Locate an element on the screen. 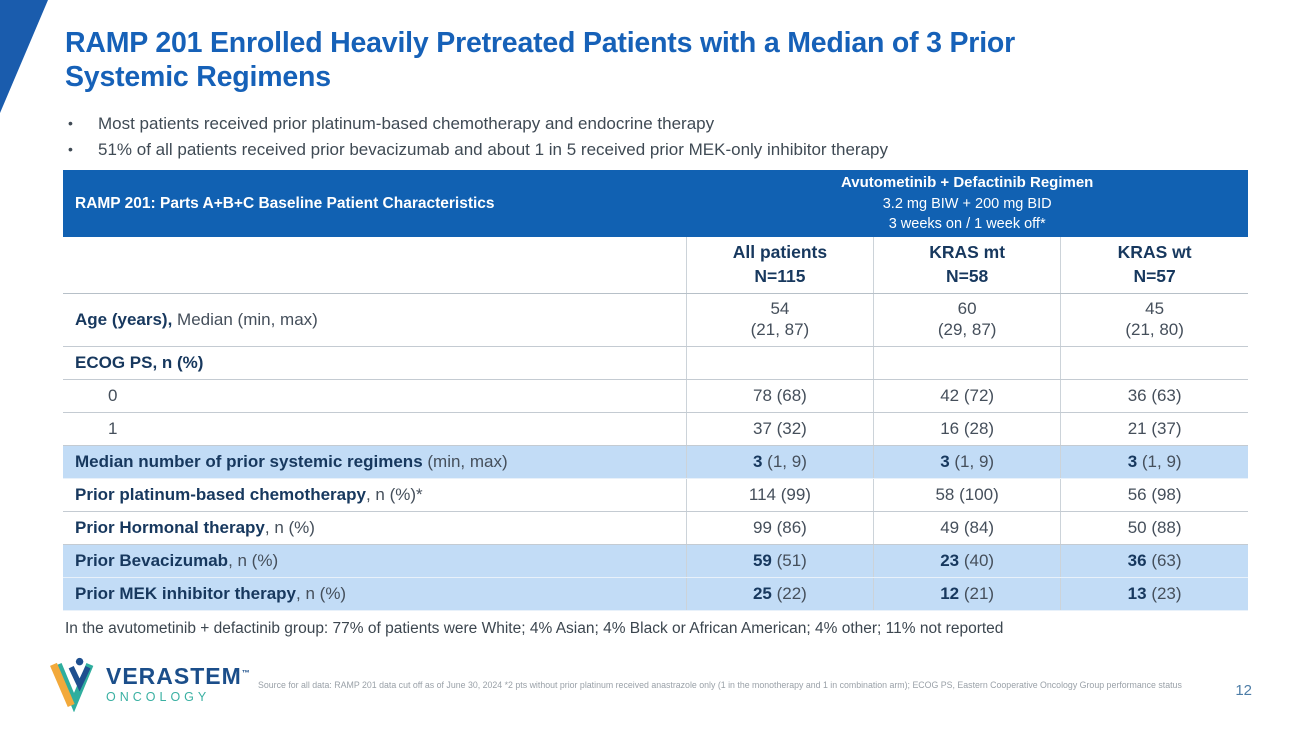  table-cell: 99 (86) is located at coordinates (779, 528).